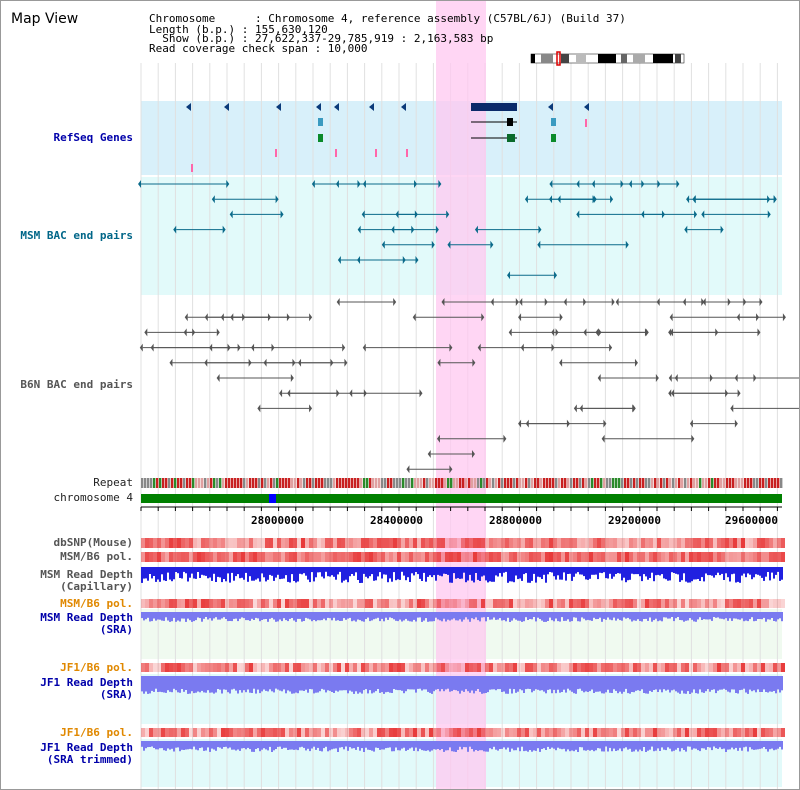 This screenshot has height=790, width=800. I want to click on track-label-jf1-depth-sra: JF1 Read Depth, so click(86, 682).